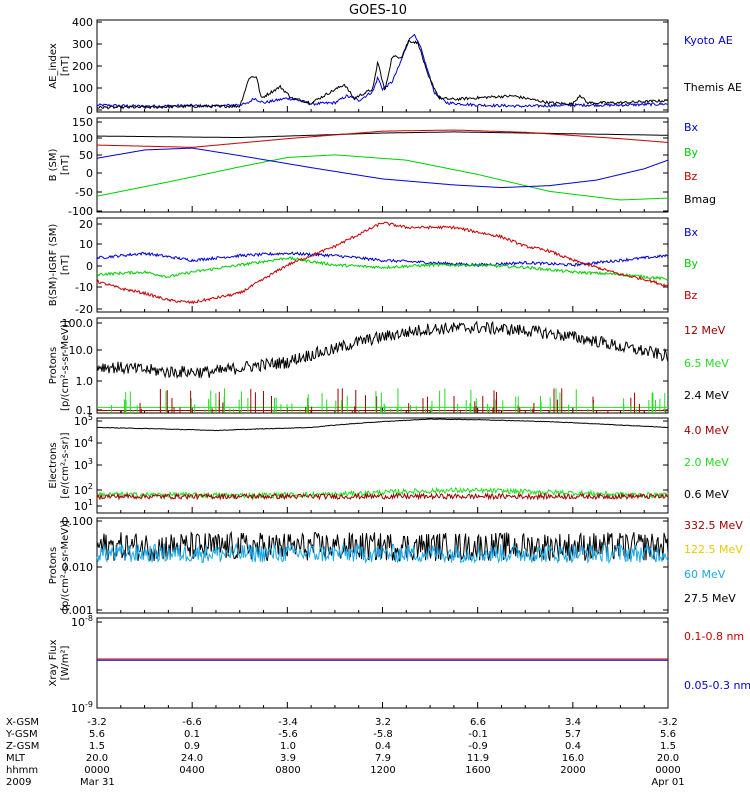 Image resolution: width=750 pixels, height=800 pixels. What do you see at coordinates (192, 722) in the screenshot?
I see `x-row-value: -6.6` at bounding box center [192, 722].